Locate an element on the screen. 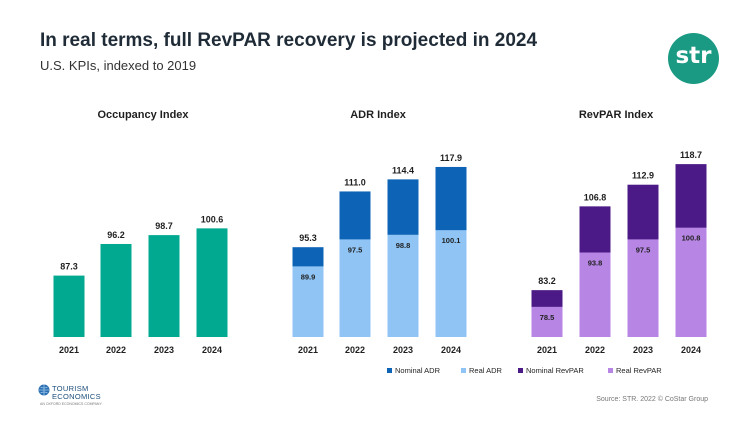 The height and width of the screenshot is (422, 750). occupancy-index-bar-2021 is located at coordinates (69, 306).